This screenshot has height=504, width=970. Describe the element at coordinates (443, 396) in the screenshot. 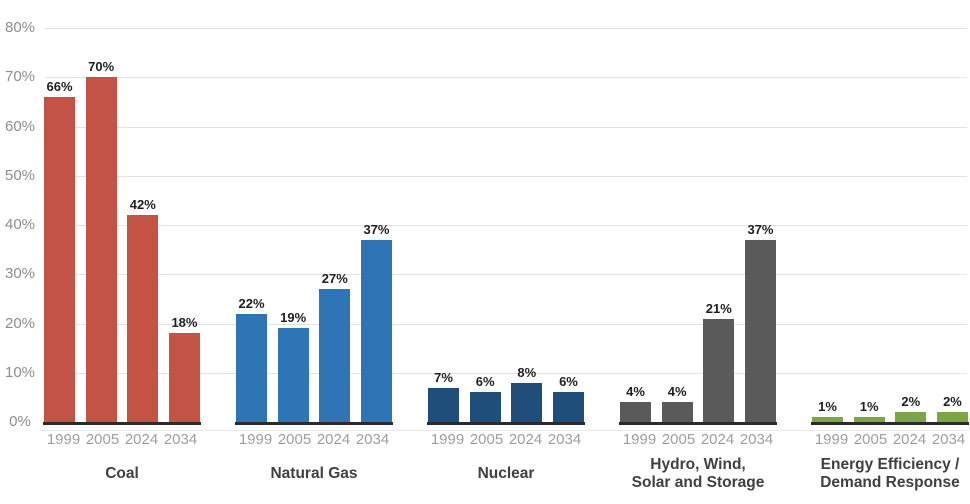

I see `bar-nuclear-1999: 7%` at that location.